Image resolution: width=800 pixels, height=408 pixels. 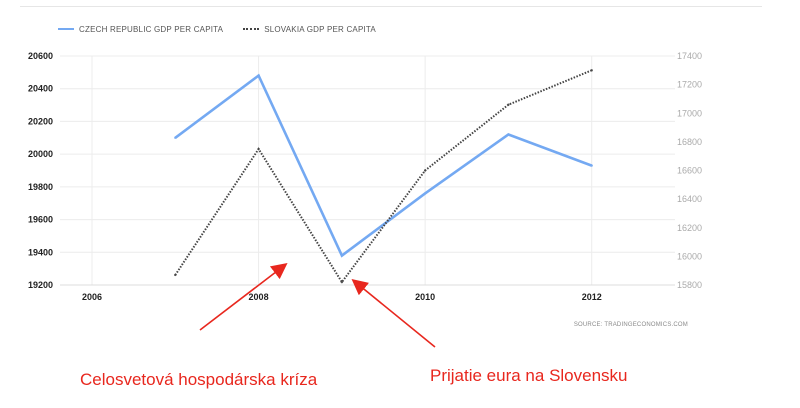 What do you see at coordinates (689, 228) in the screenshot?
I see `y-right-tick-label: 16200` at bounding box center [689, 228].